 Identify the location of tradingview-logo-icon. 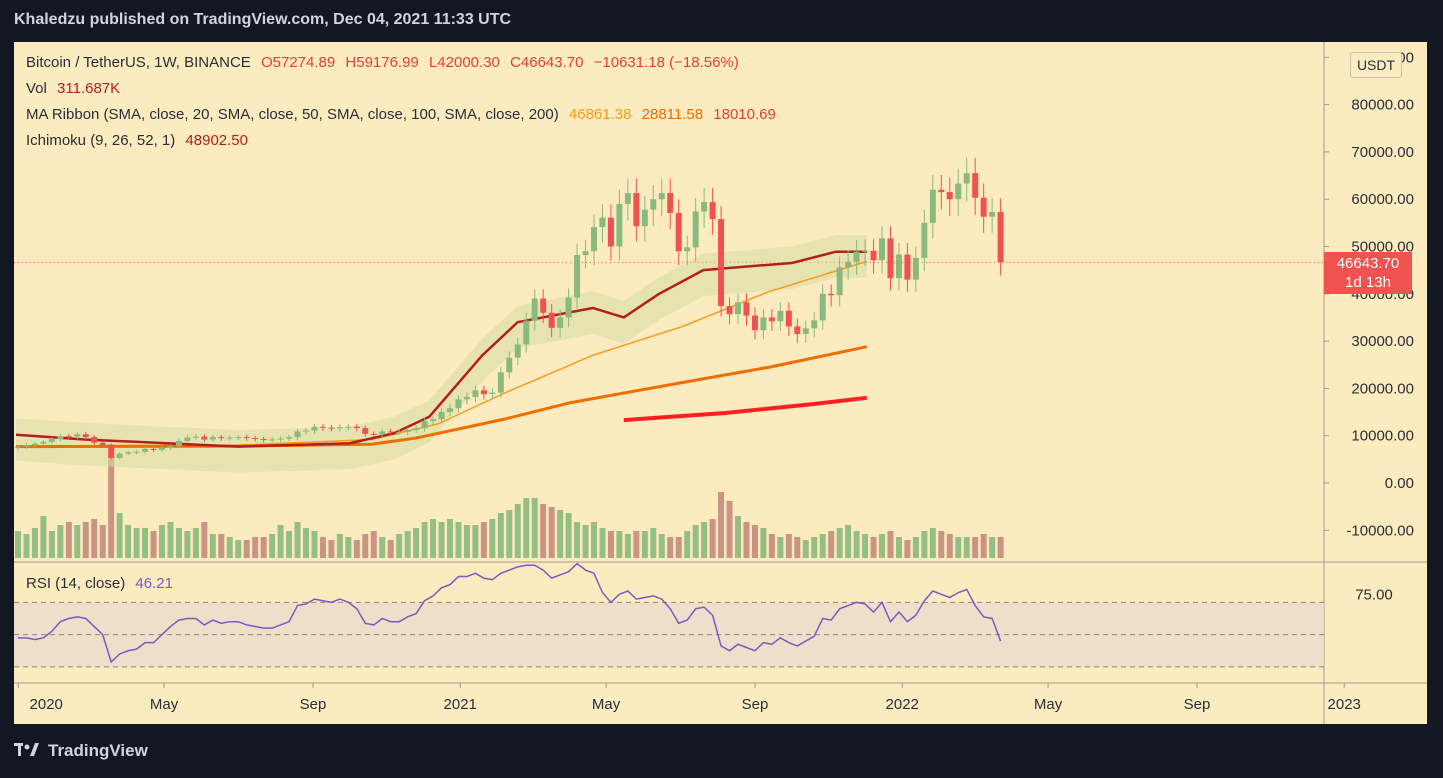
(26, 749).